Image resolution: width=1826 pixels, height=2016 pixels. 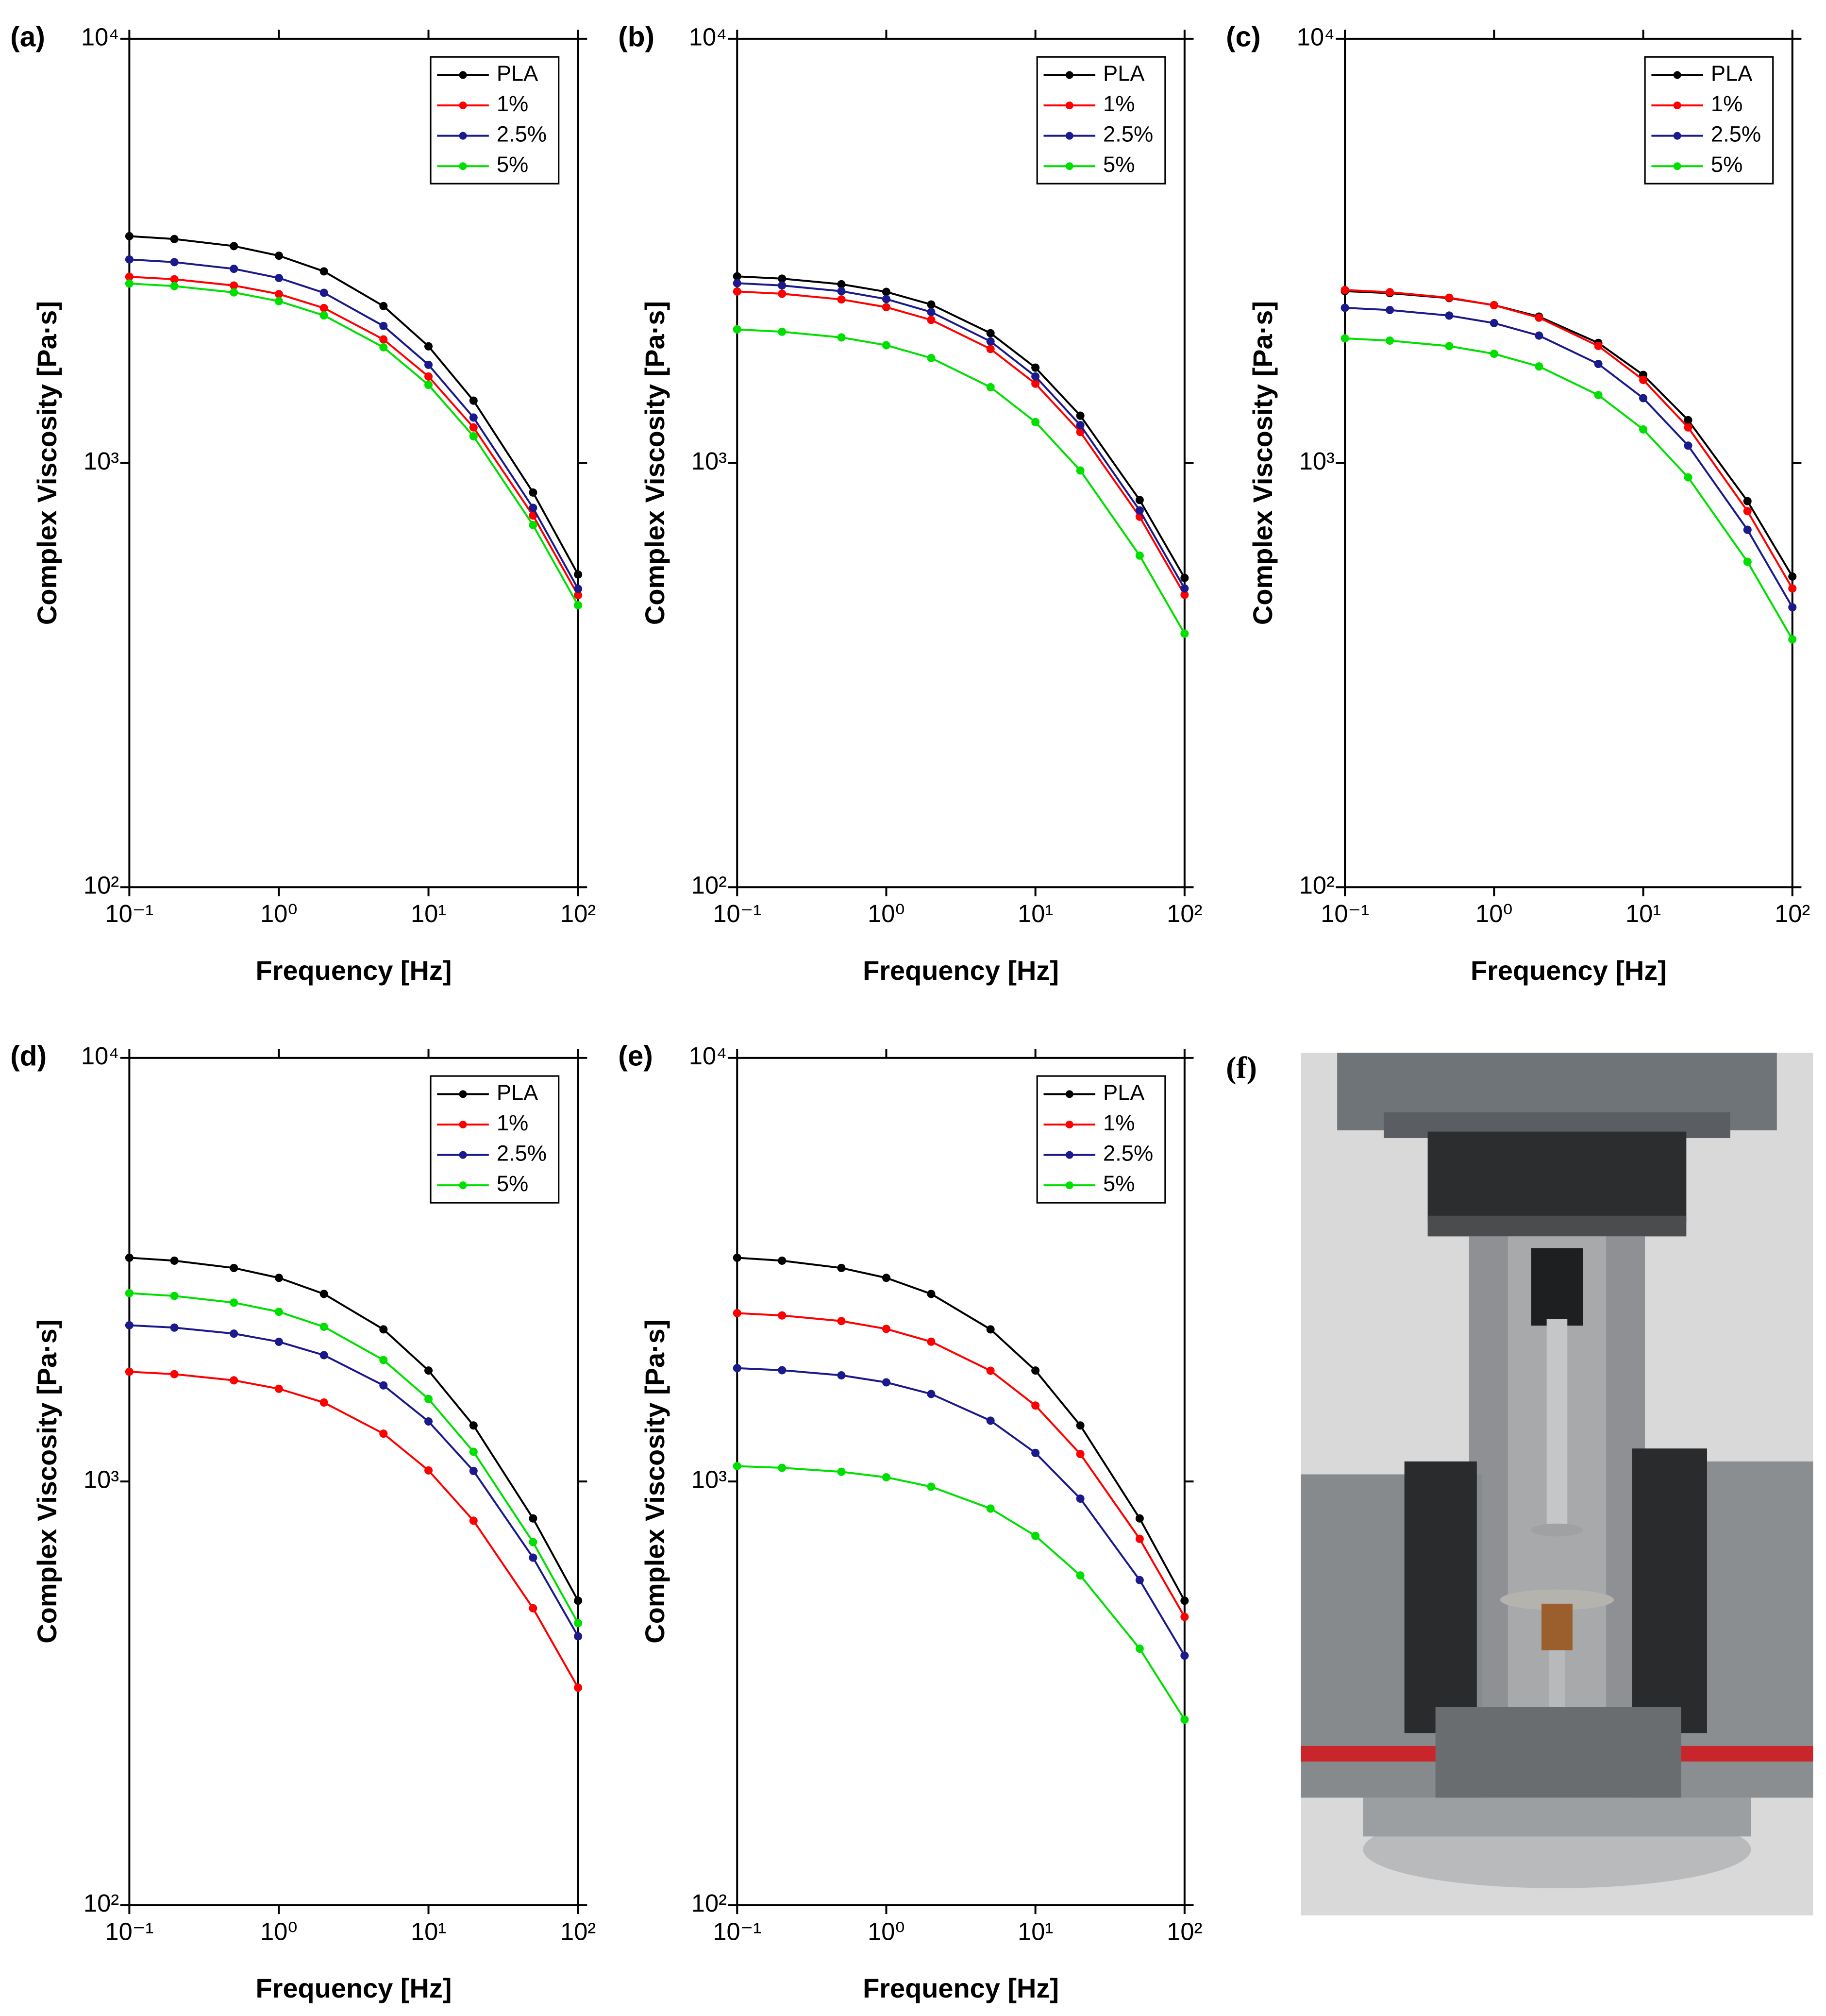 What do you see at coordinates (1557, 1626) in the screenshot?
I see `lower-mount` at bounding box center [1557, 1626].